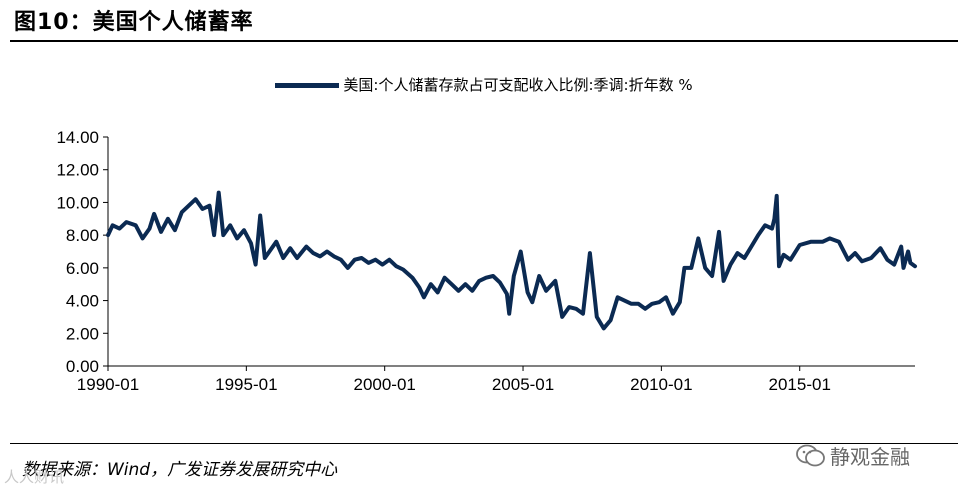  What do you see at coordinates (484, 443) in the screenshot?
I see `footer-rule` at bounding box center [484, 443].